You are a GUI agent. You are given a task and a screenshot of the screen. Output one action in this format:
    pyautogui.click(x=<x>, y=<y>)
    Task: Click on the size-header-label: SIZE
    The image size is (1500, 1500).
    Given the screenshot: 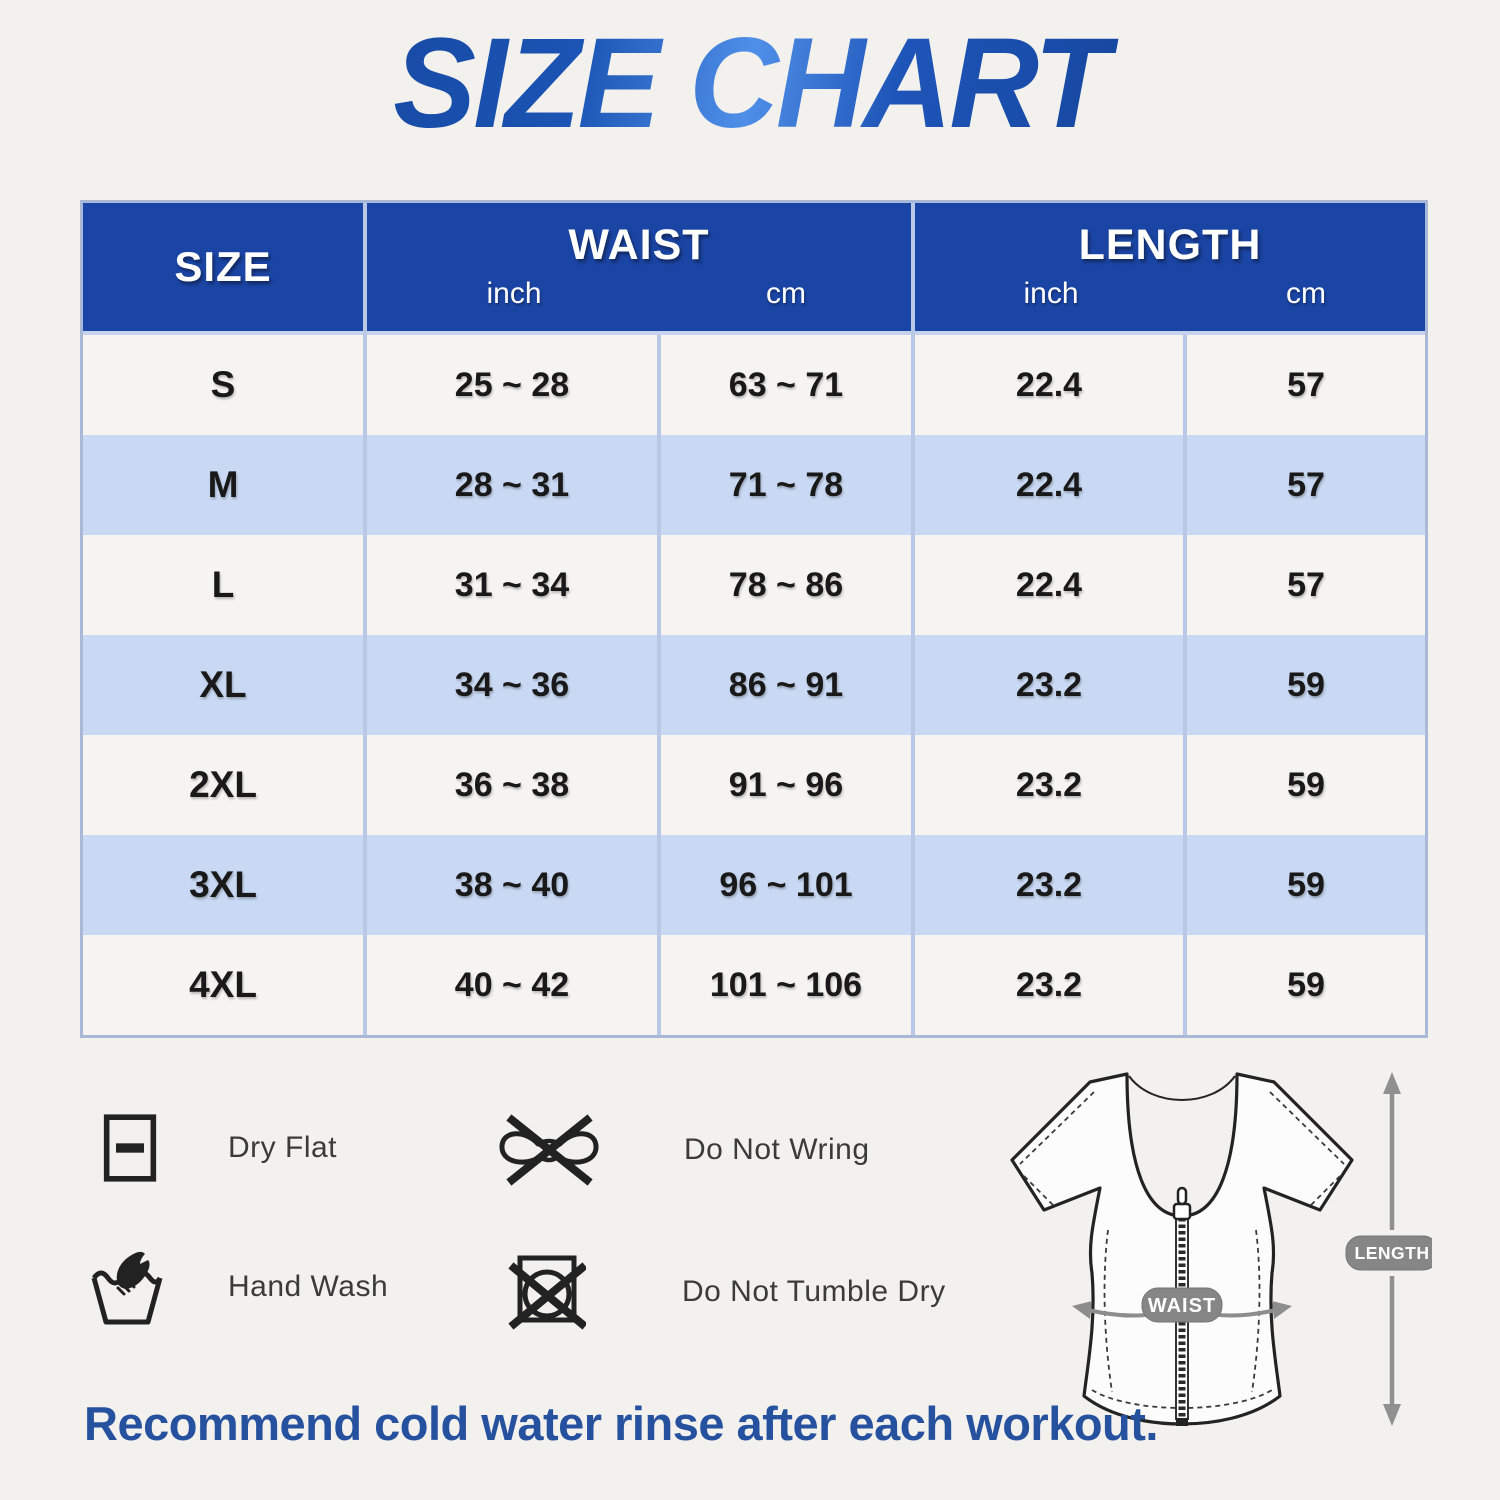 What is the action you would take?
    pyautogui.click(x=223, y=266)
    